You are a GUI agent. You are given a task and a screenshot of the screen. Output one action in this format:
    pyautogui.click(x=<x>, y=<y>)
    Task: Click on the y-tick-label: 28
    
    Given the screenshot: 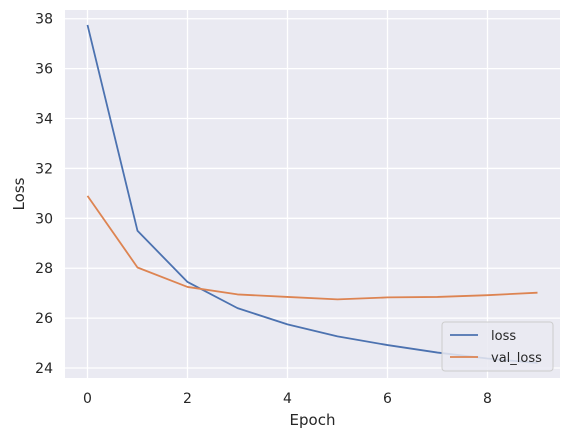 What is the action you would take?
    pyautogui.click(x=44, y=269)
    